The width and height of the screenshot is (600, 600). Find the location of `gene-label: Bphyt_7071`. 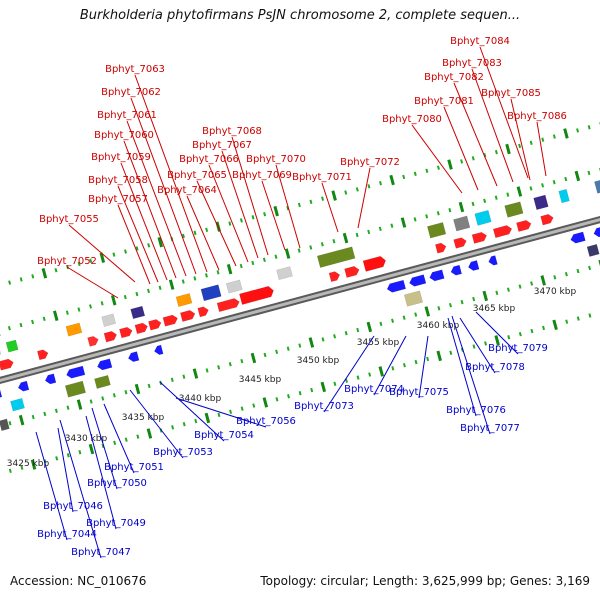

gene-label: Bphyt_7071 is located at coordinates (322, 177).